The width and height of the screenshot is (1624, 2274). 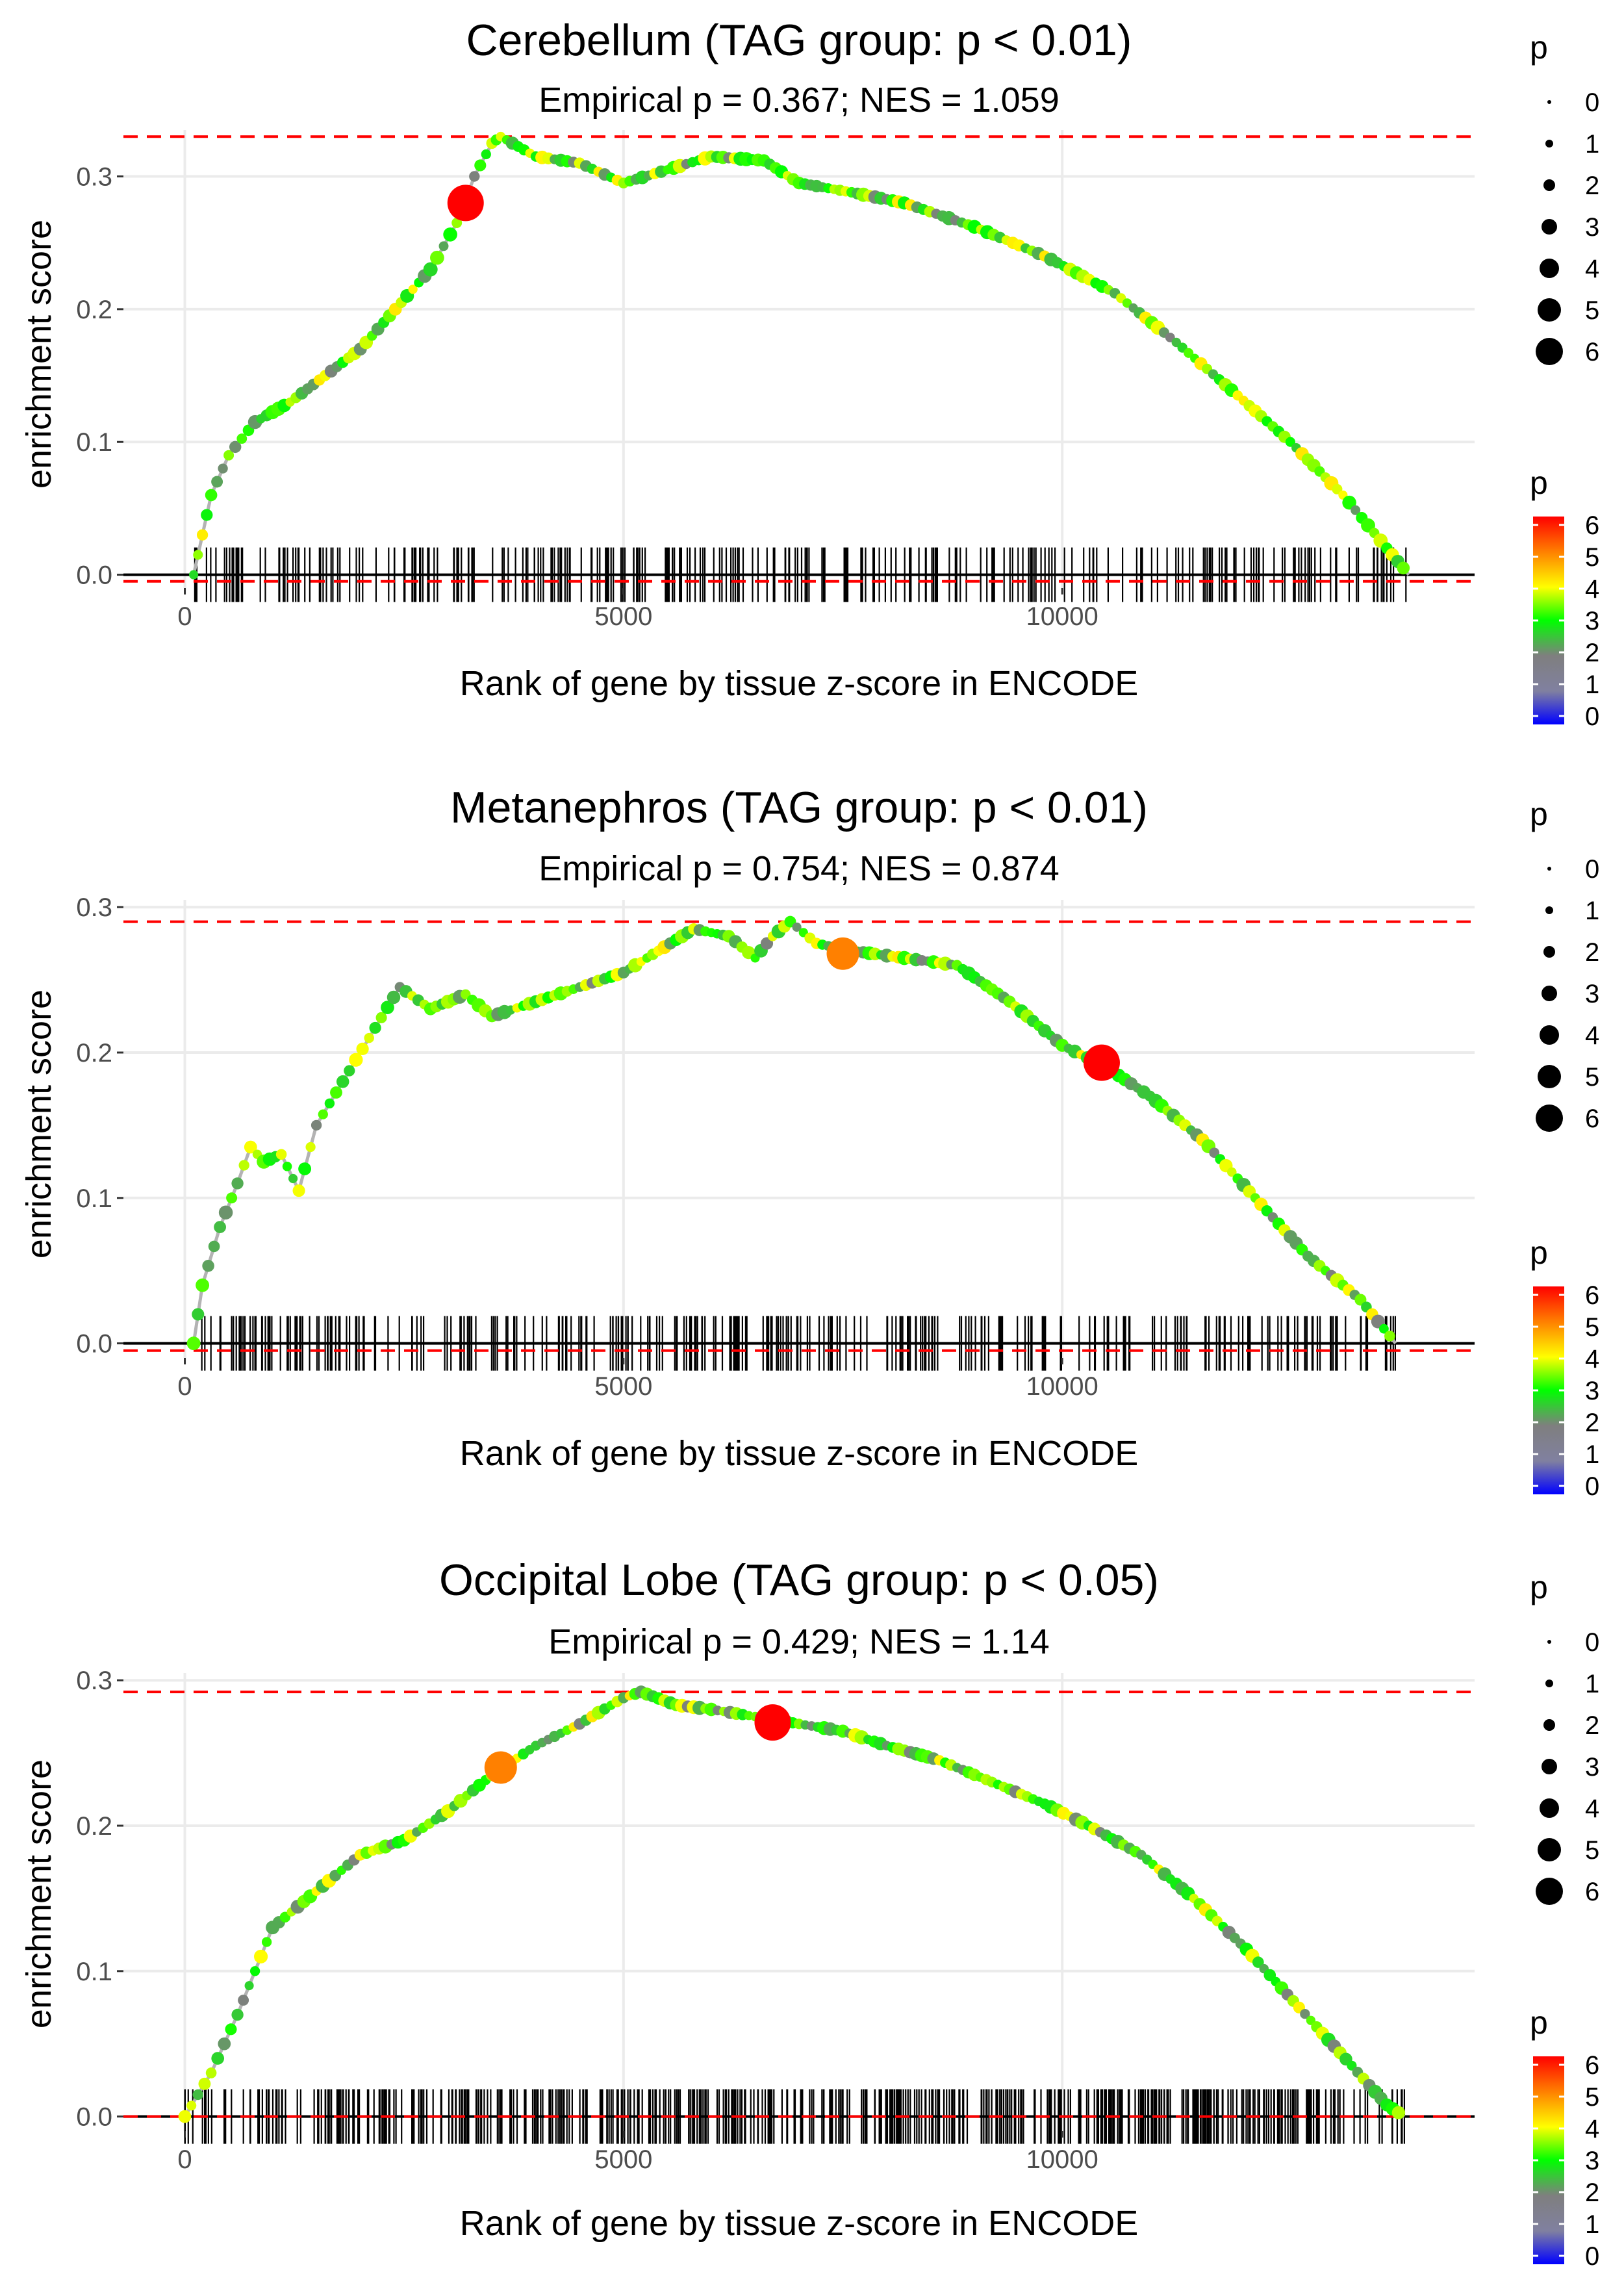 I want to click on x-tick-label: 0, so click(x=184, y=1386).